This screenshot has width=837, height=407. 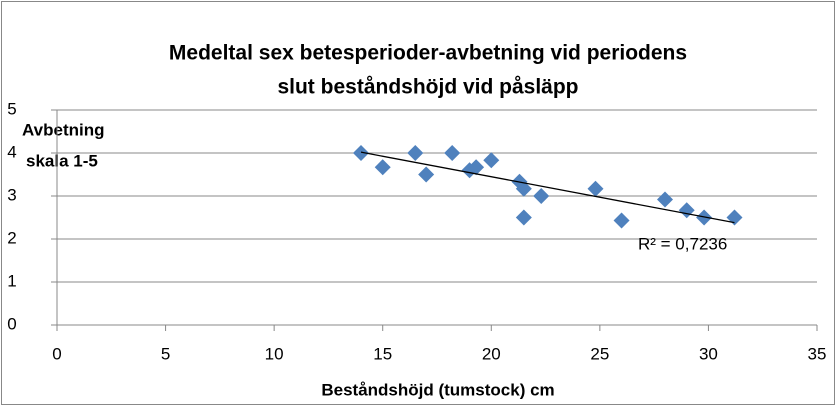 What do you see at coordinates (11, 280) in the screenshot?
I see `y-tick-label: 1` at bounding box center [11, 280].